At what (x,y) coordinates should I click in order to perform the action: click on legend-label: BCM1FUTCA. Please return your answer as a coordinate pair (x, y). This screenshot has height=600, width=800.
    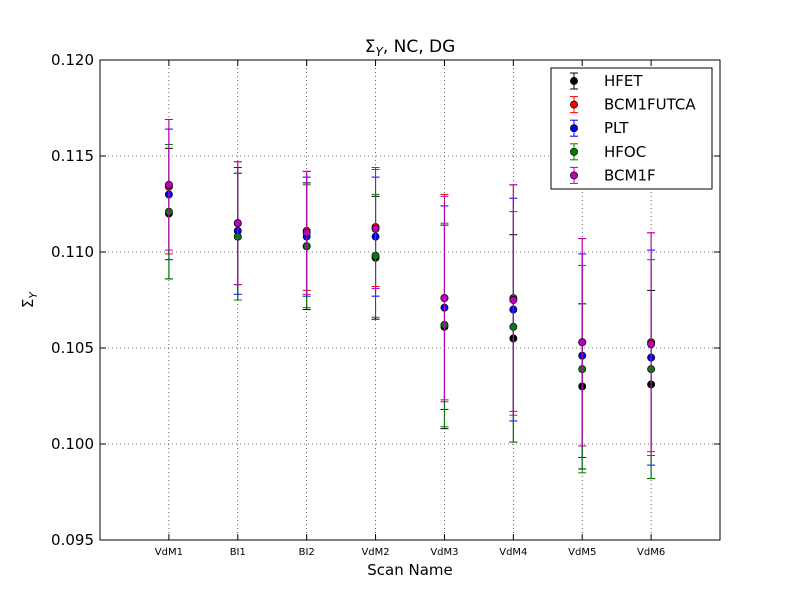
    Looking at the image, I should click on (650, 105).